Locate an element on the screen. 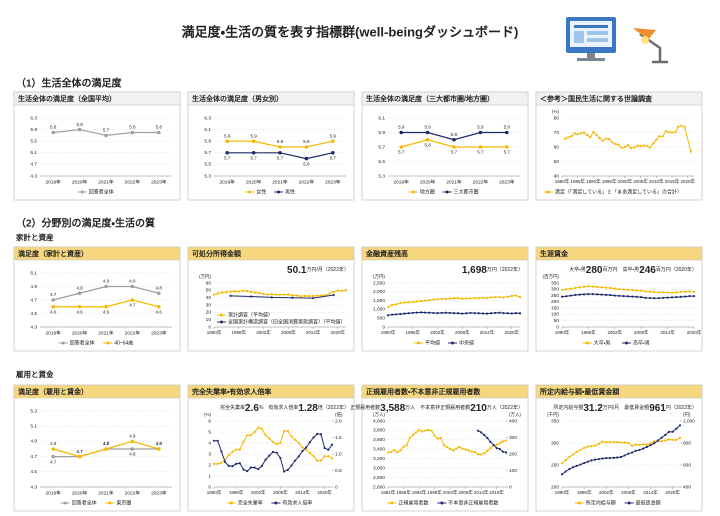  x-tick-label: 2014年 is located at coordinates (487, 332).